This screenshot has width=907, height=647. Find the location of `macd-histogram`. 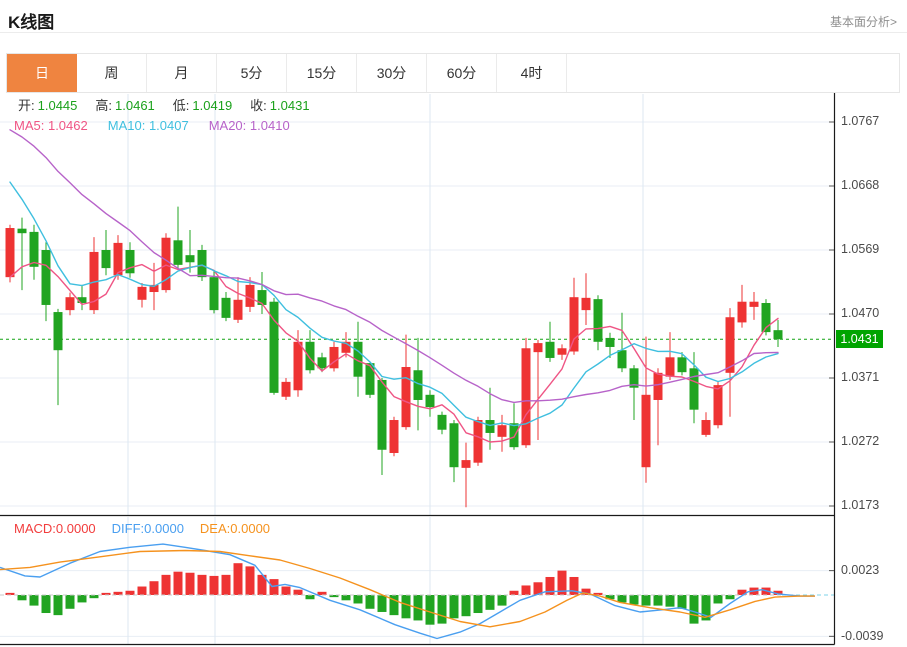

macd-histogram is located at coordinates (394, 594).